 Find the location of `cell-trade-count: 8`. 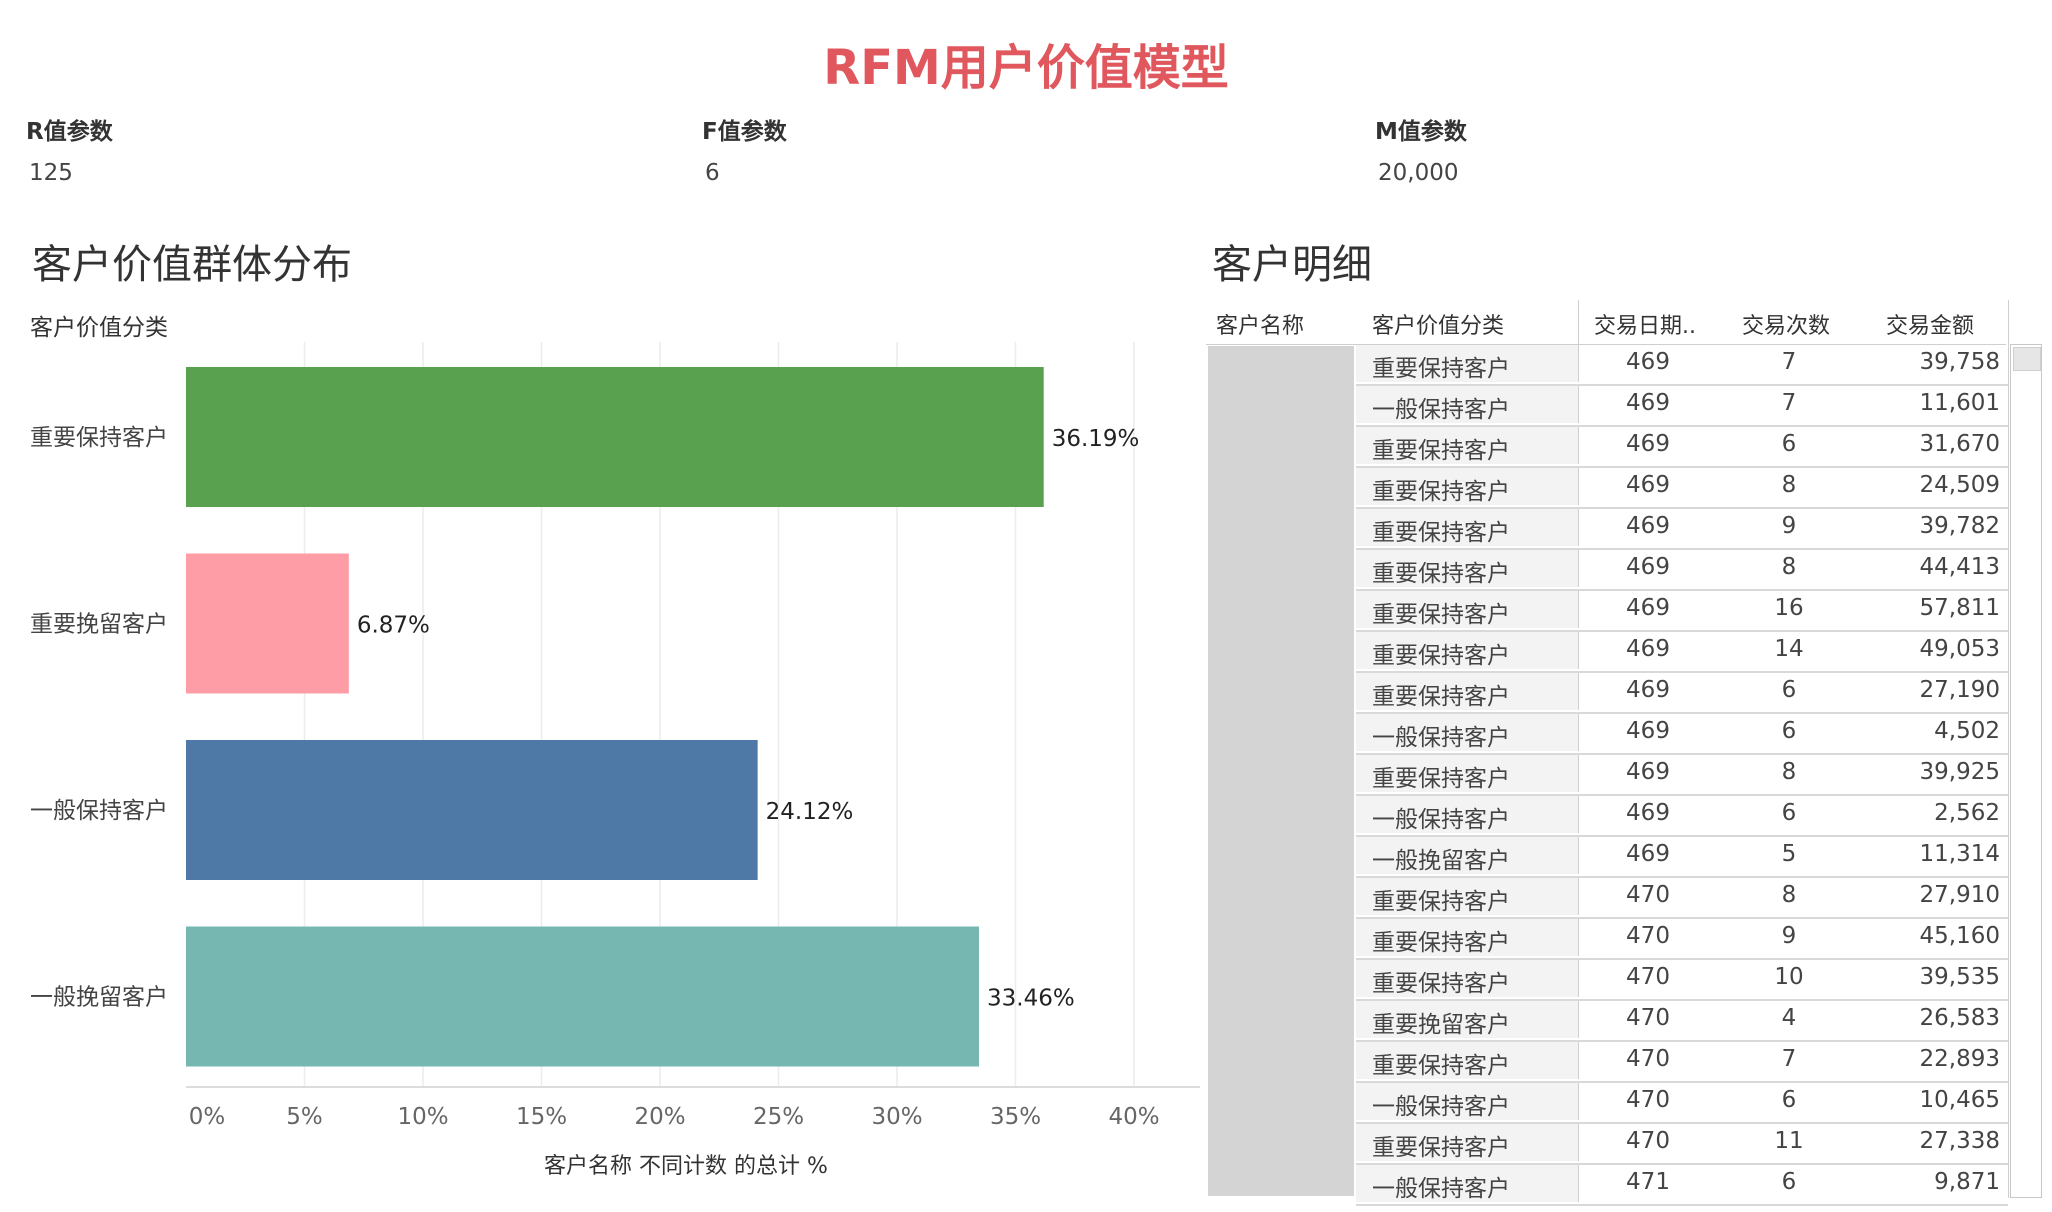

cell-trade-count: 8 is located at coordinates (1789, 772).